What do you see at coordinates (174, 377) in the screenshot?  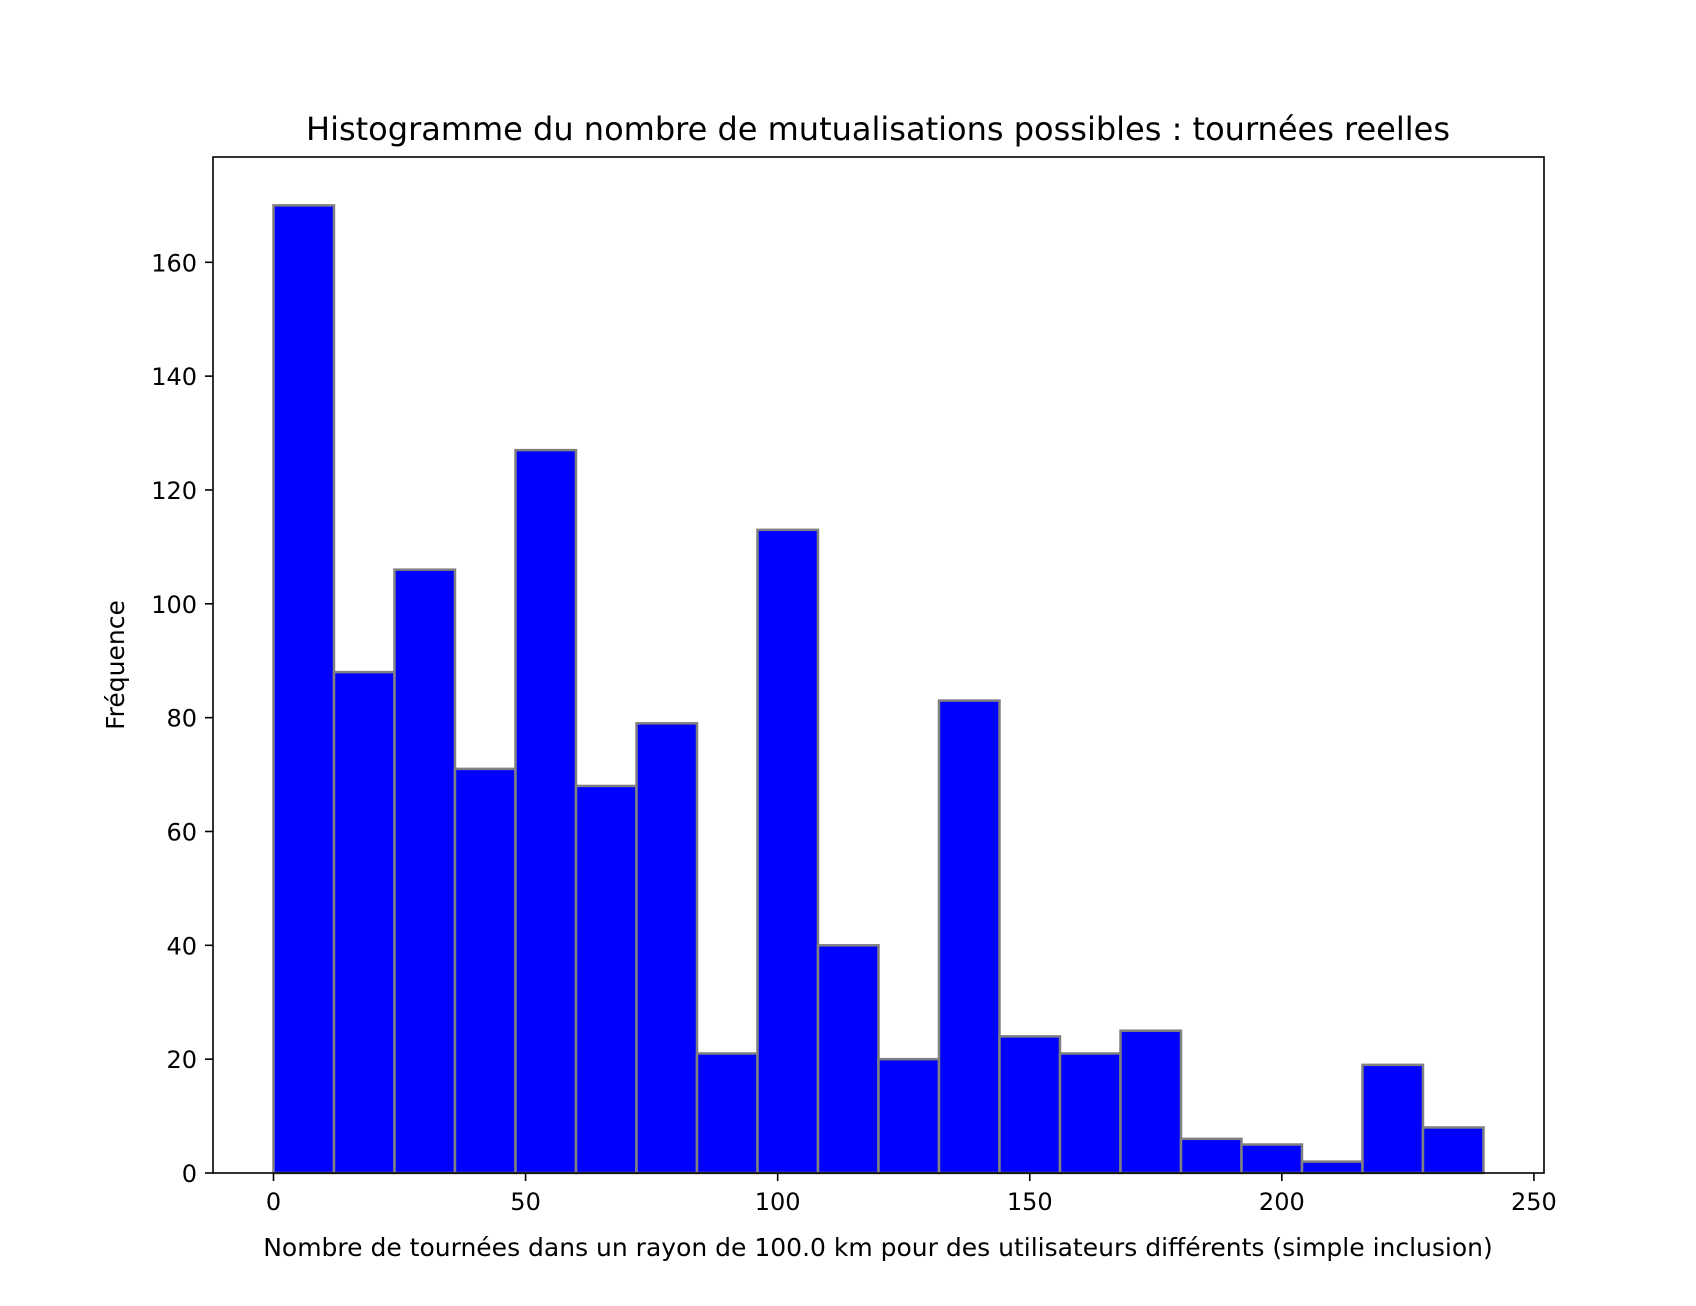 I see `y-tick-label: 140` at bounding box center [174, 377].